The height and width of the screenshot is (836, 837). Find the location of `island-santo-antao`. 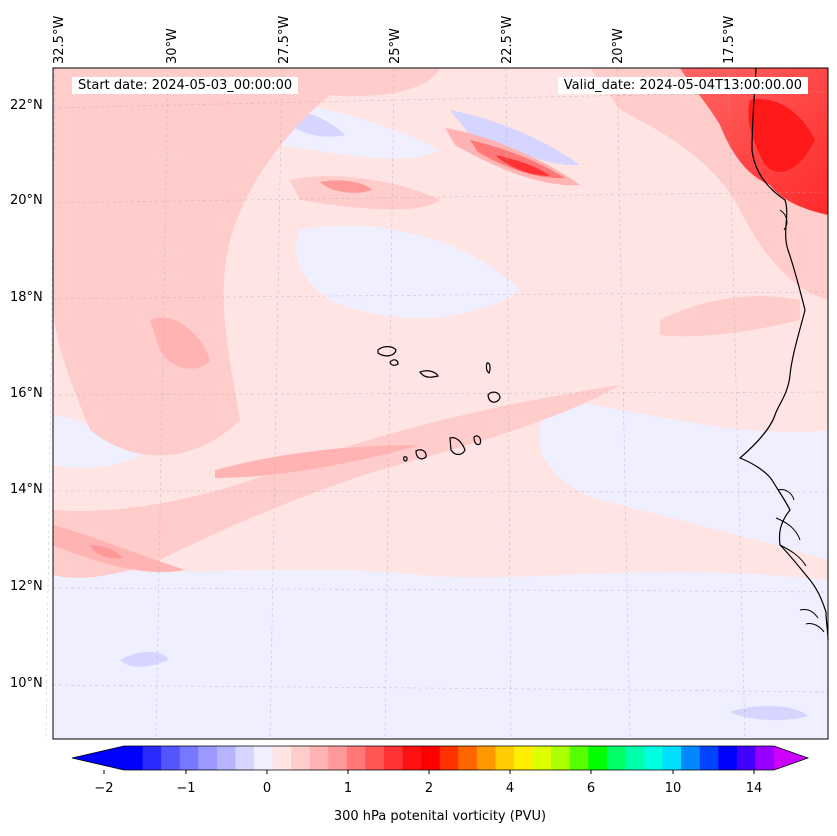

island-santo-antao is located at coordinates (387, 351).